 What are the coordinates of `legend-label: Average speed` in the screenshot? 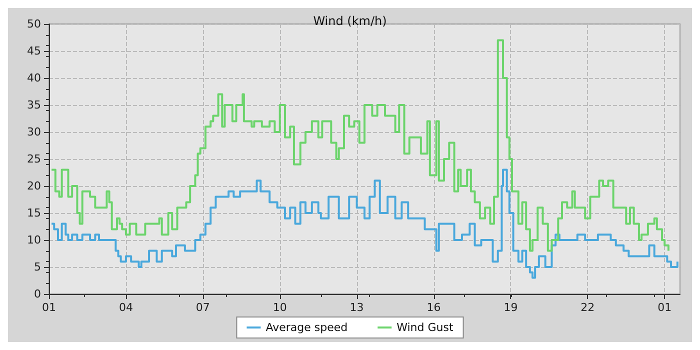 It's located at (307, 327).